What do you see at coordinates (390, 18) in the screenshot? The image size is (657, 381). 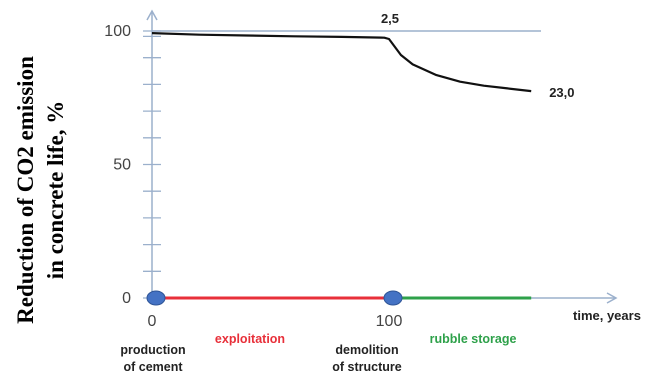 I see `data-label: 2,5` at bounding box center [390, 18].